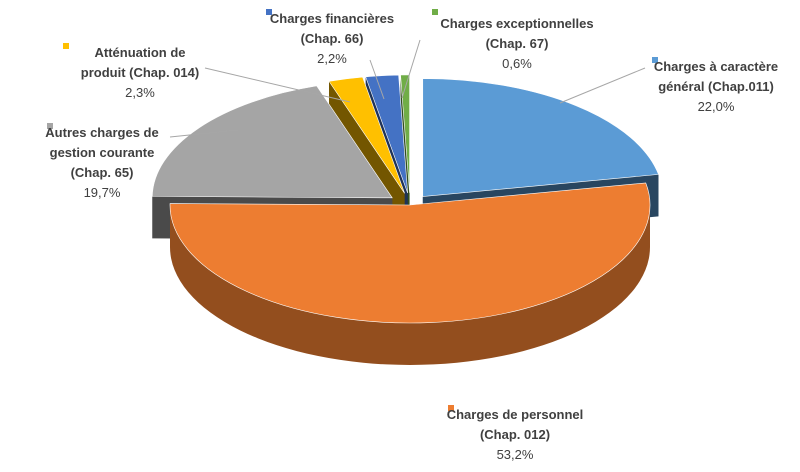 The height and width of the screenshot is (472, 800). I want to click on slice-label: Autres charges de, so click(101, 132).